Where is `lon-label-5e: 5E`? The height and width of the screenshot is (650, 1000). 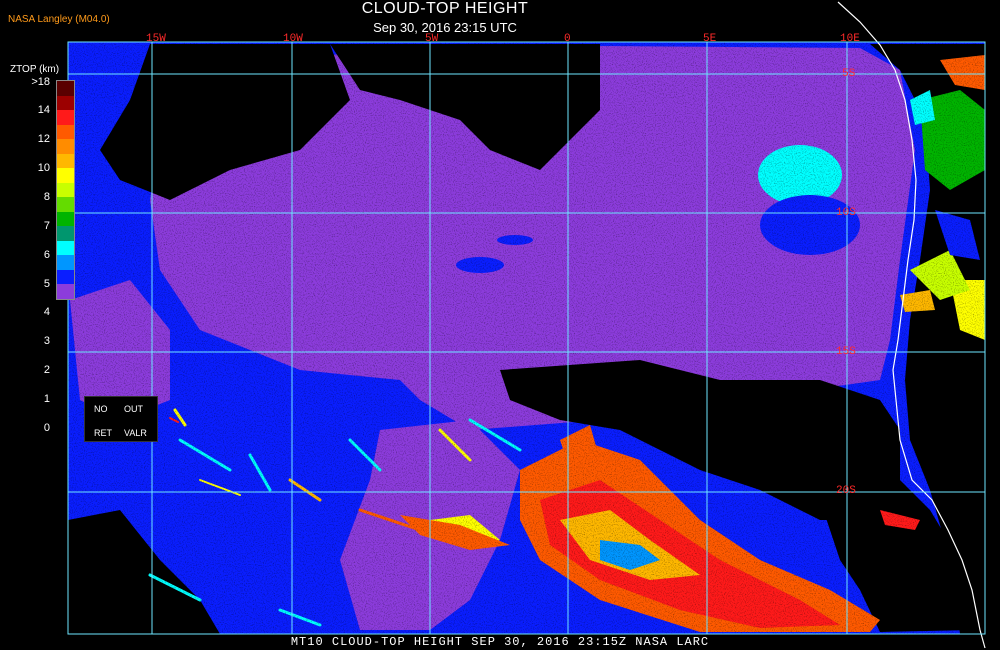 lon-label-5e: 5E is located at coordinates (710, 39).